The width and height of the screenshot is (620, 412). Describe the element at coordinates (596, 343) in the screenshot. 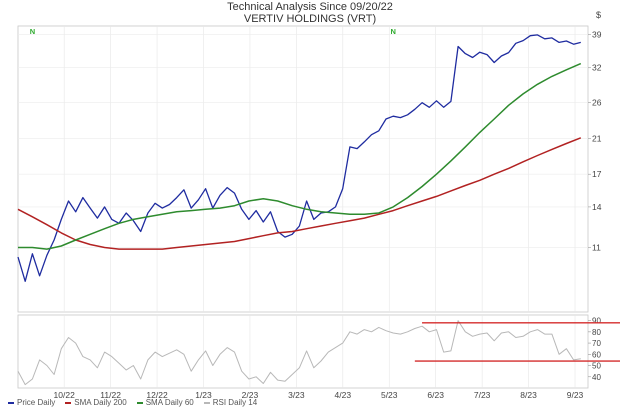

I see `rsi-tick-label: 70` at that location.